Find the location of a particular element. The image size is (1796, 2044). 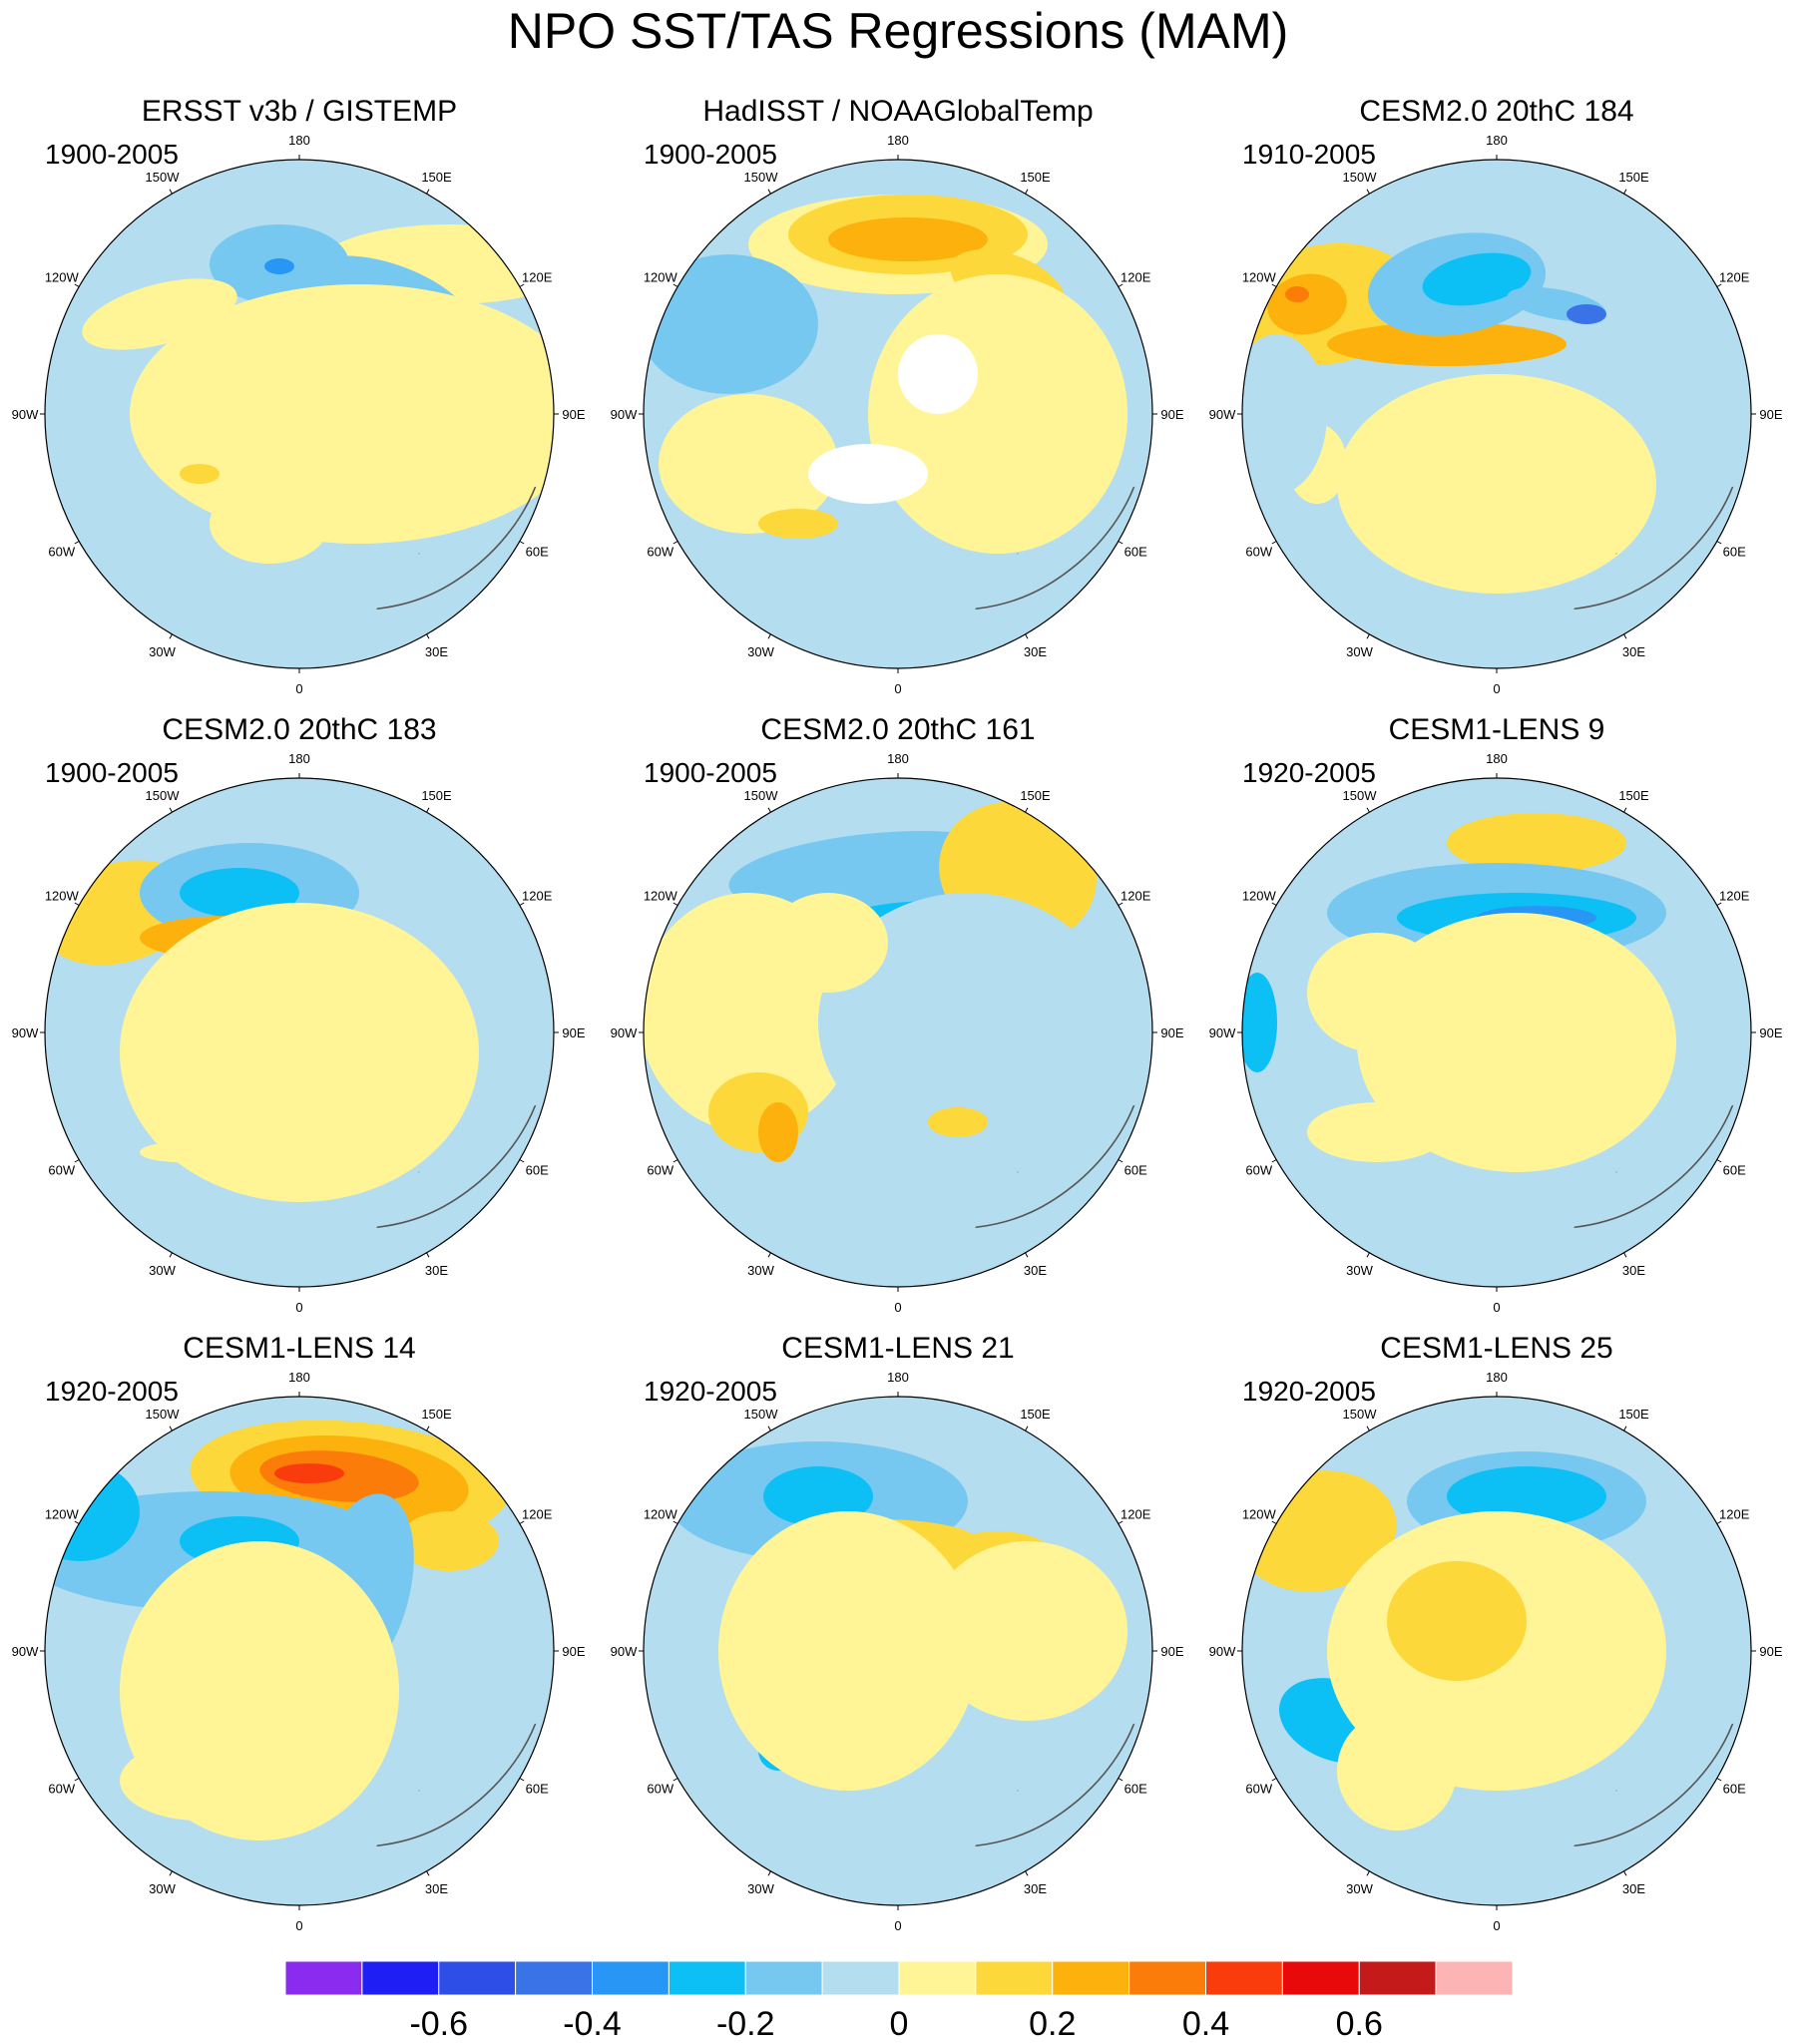

colorbar-tick-label: 0.6 is located at coordinates (1359, 2024).